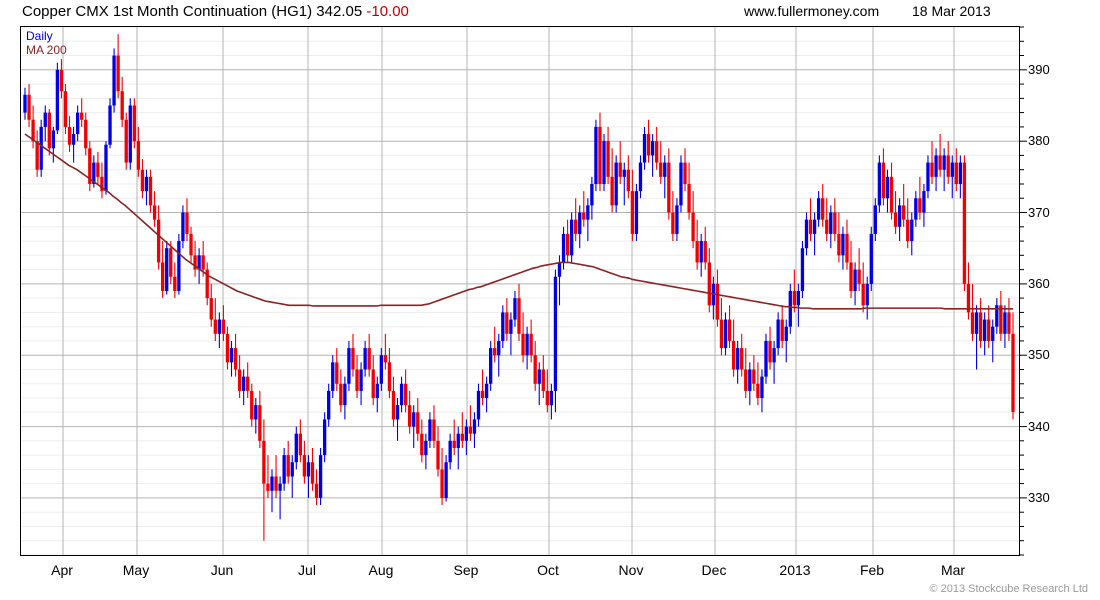 This screenshot has height=600, width=1100. Describe the element at coordinates (951, 11) in the screenshot. I see `chart-date: 18 Mar 2013` at that location.